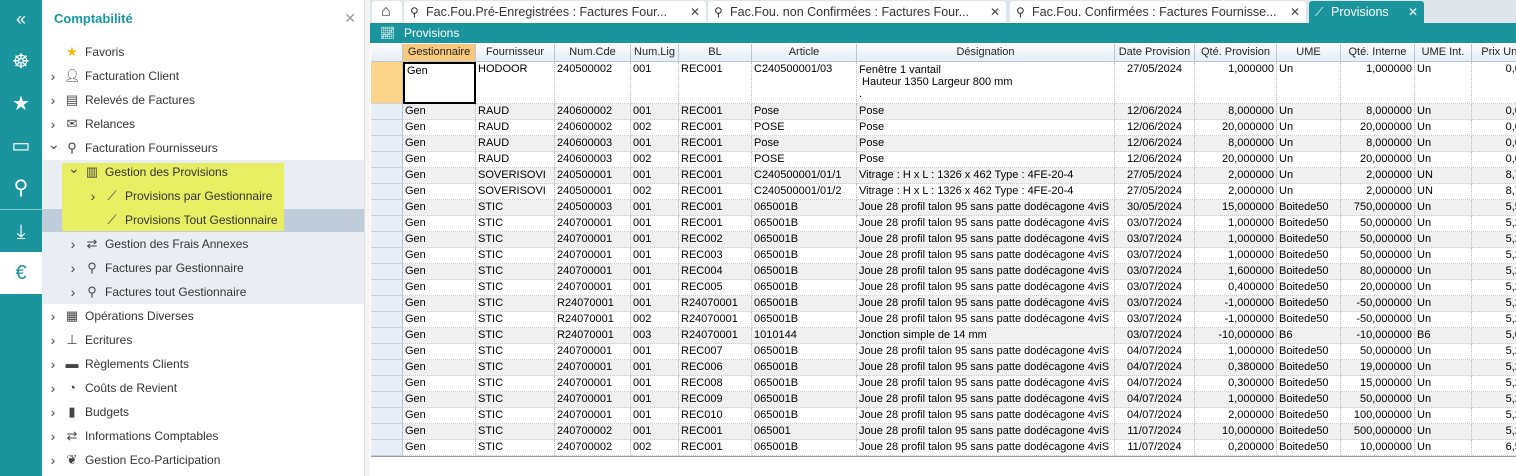  I want to click on table-cell: 15,000000, so click(1236, 208).